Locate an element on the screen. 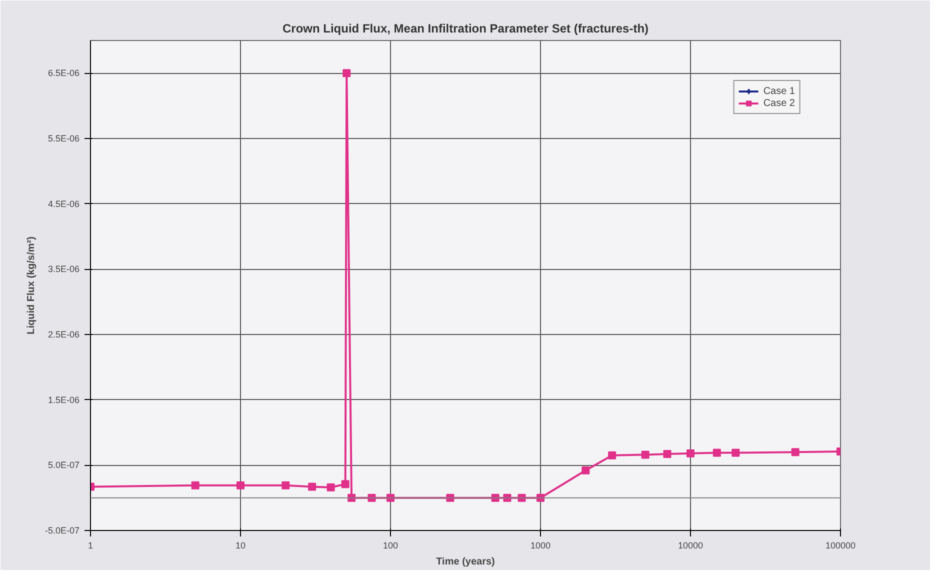  y-tick-label: 2.5E-06 is located at coordinates (64, 335).